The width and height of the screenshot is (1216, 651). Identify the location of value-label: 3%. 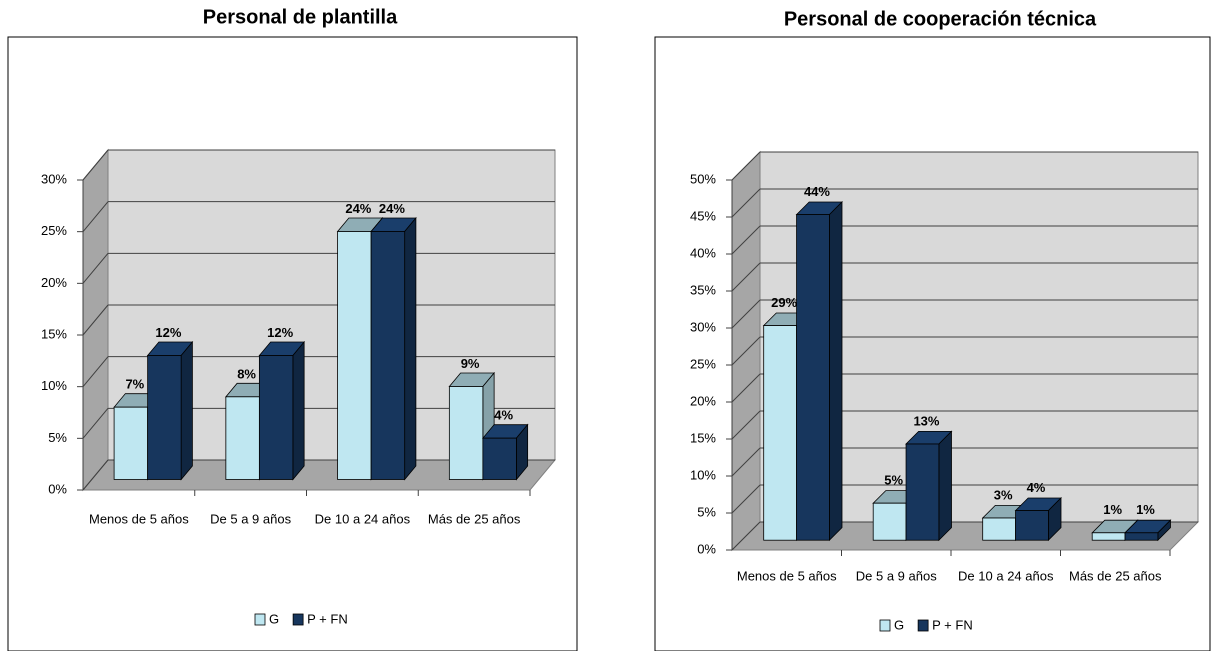
(1003, 494).